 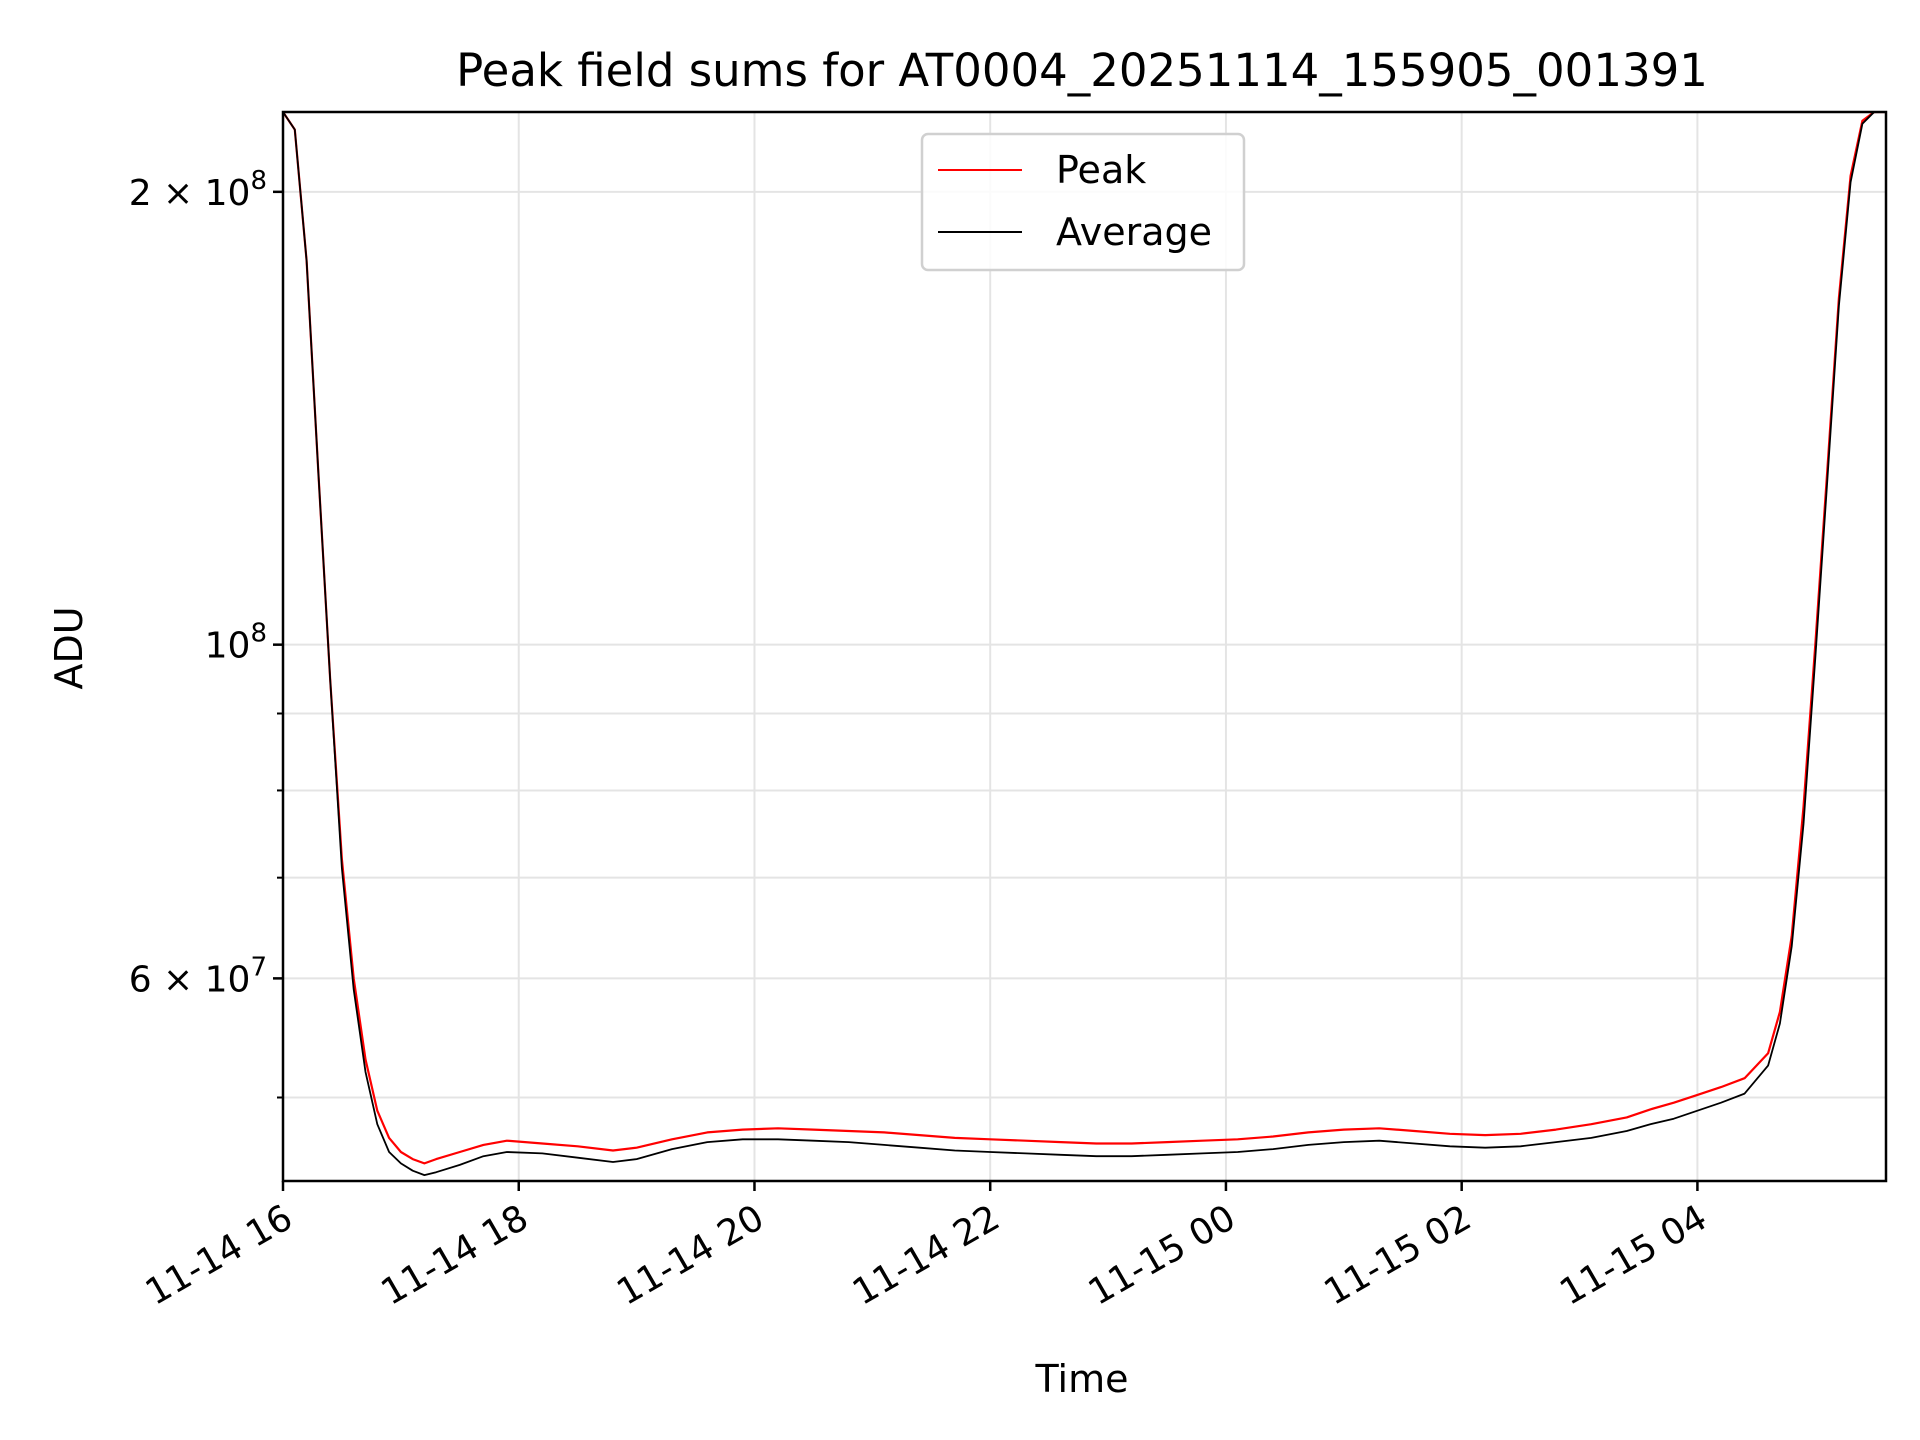 I want to click on y-tick-label: 6 × 107, so click(x=198, y=976).